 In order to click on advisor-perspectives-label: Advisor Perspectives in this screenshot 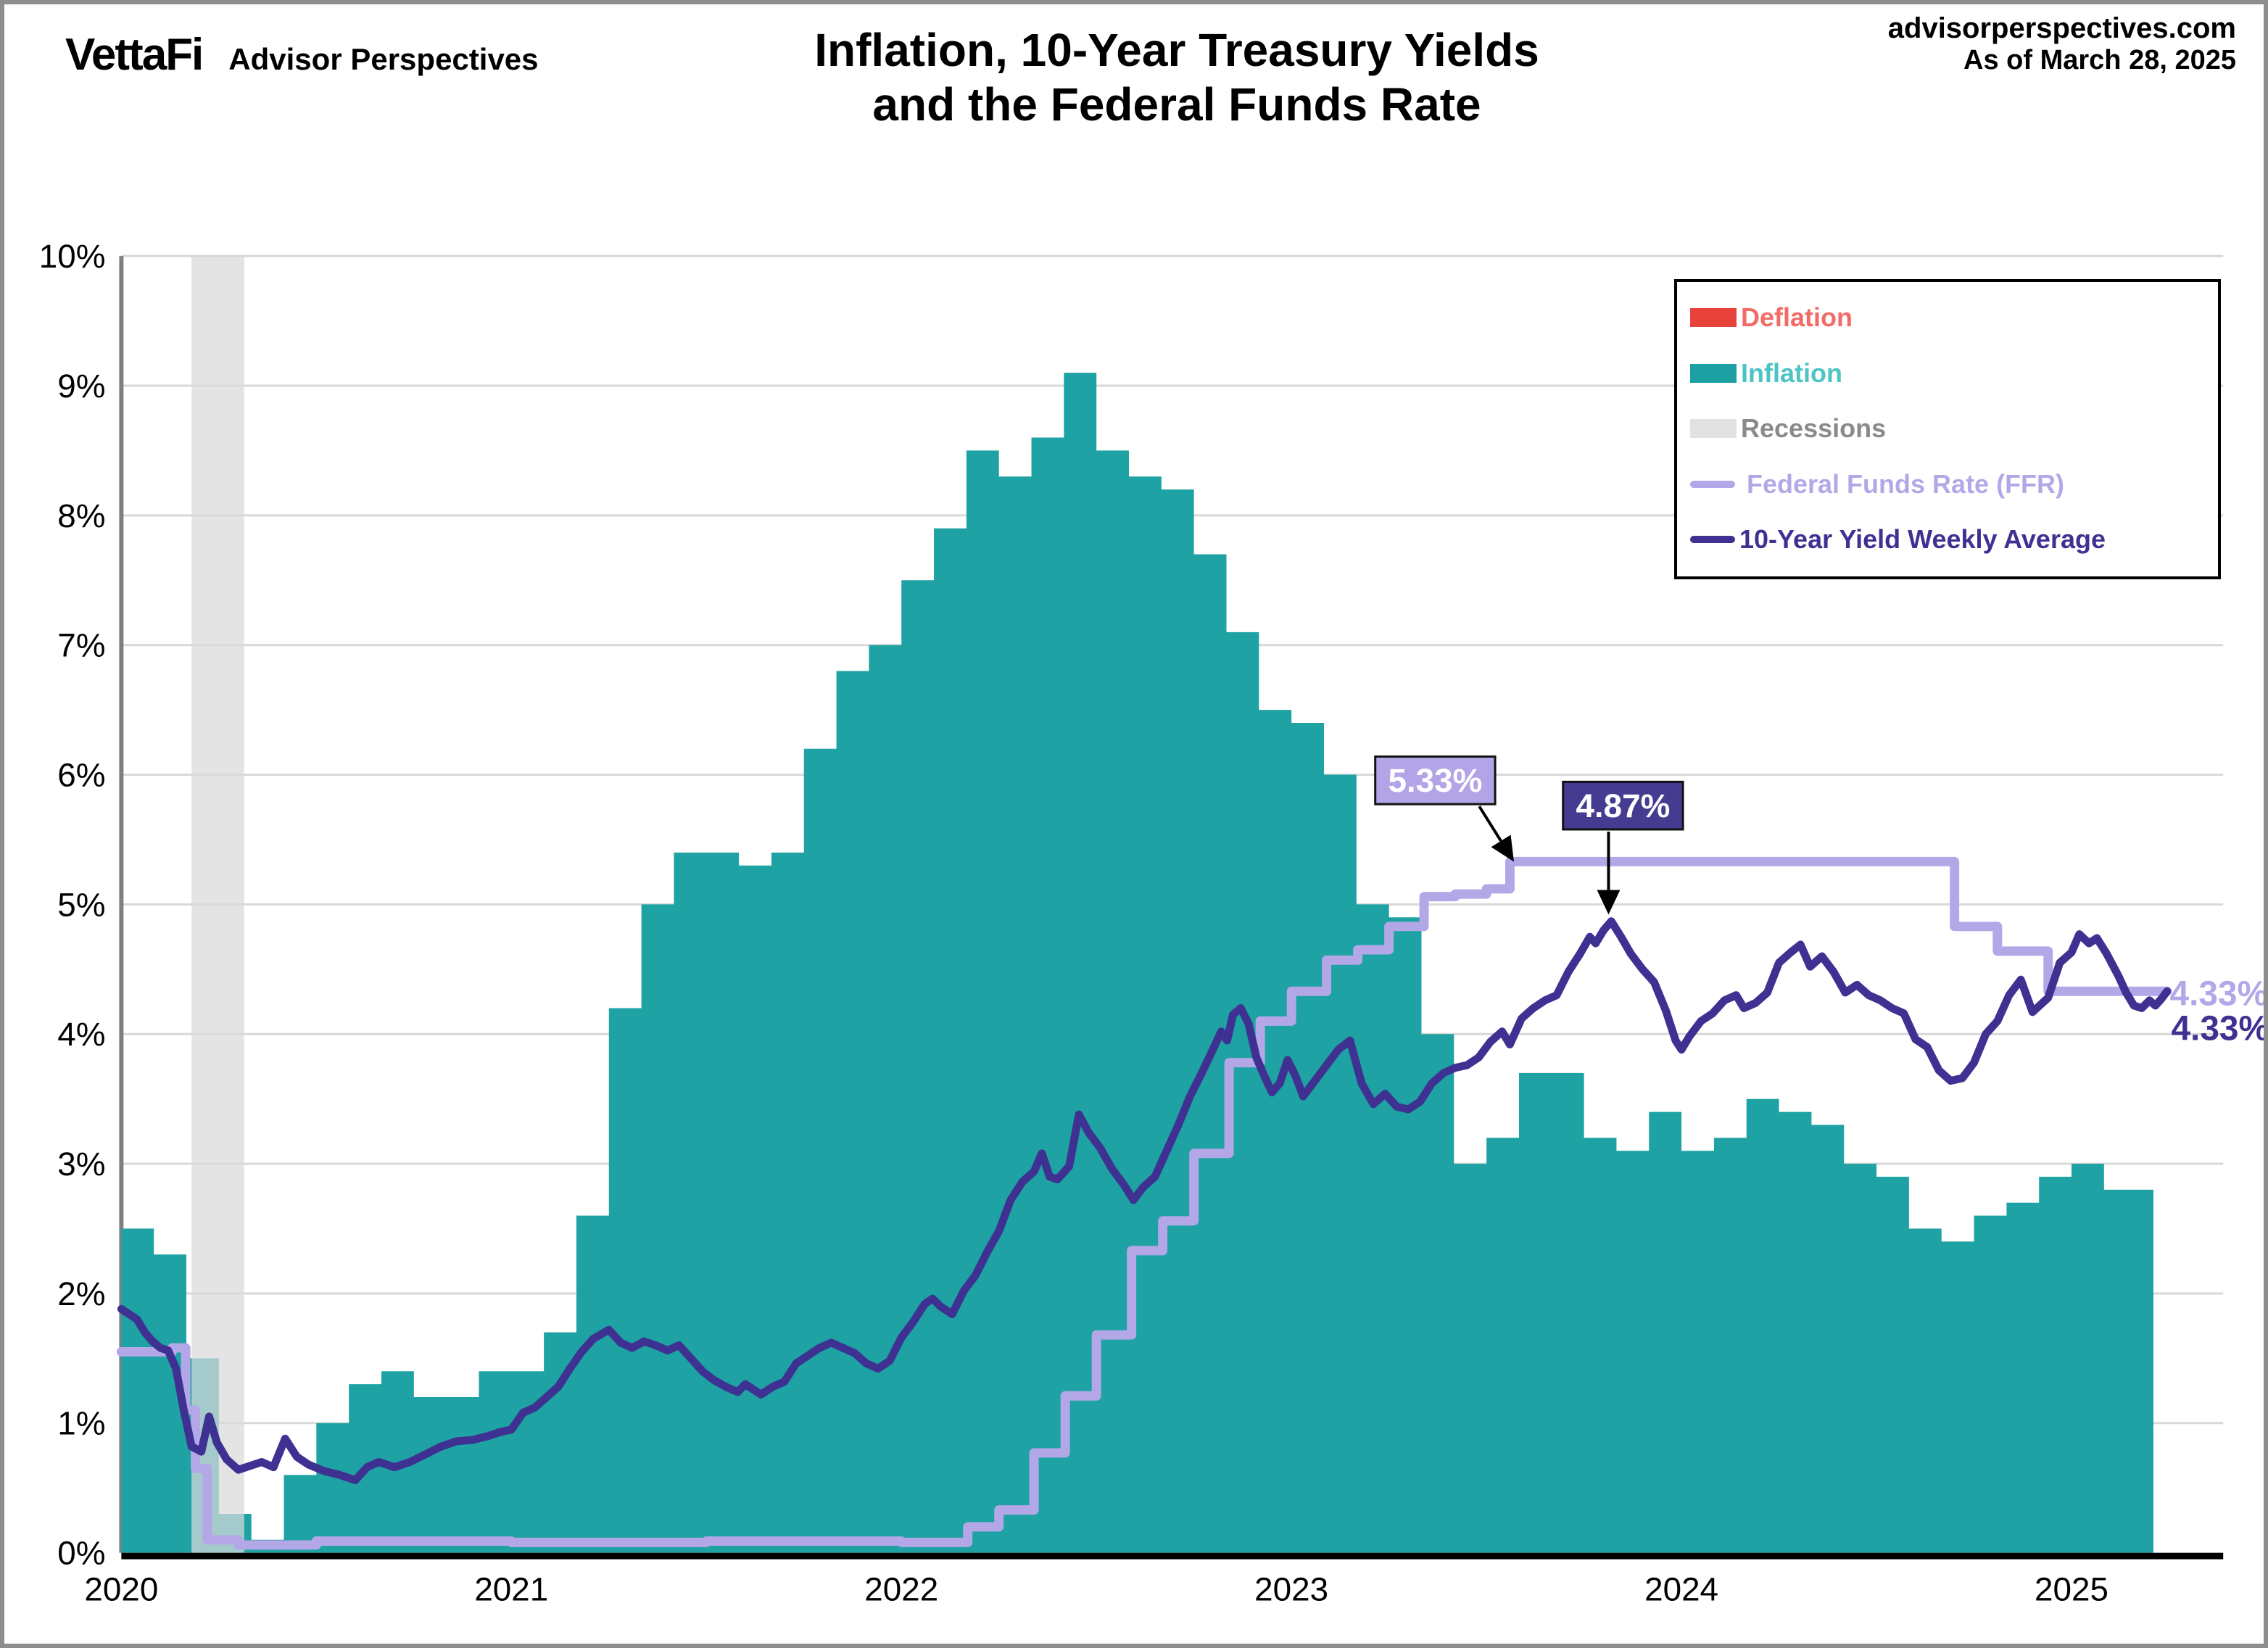, I will do `click(383, 59)`.